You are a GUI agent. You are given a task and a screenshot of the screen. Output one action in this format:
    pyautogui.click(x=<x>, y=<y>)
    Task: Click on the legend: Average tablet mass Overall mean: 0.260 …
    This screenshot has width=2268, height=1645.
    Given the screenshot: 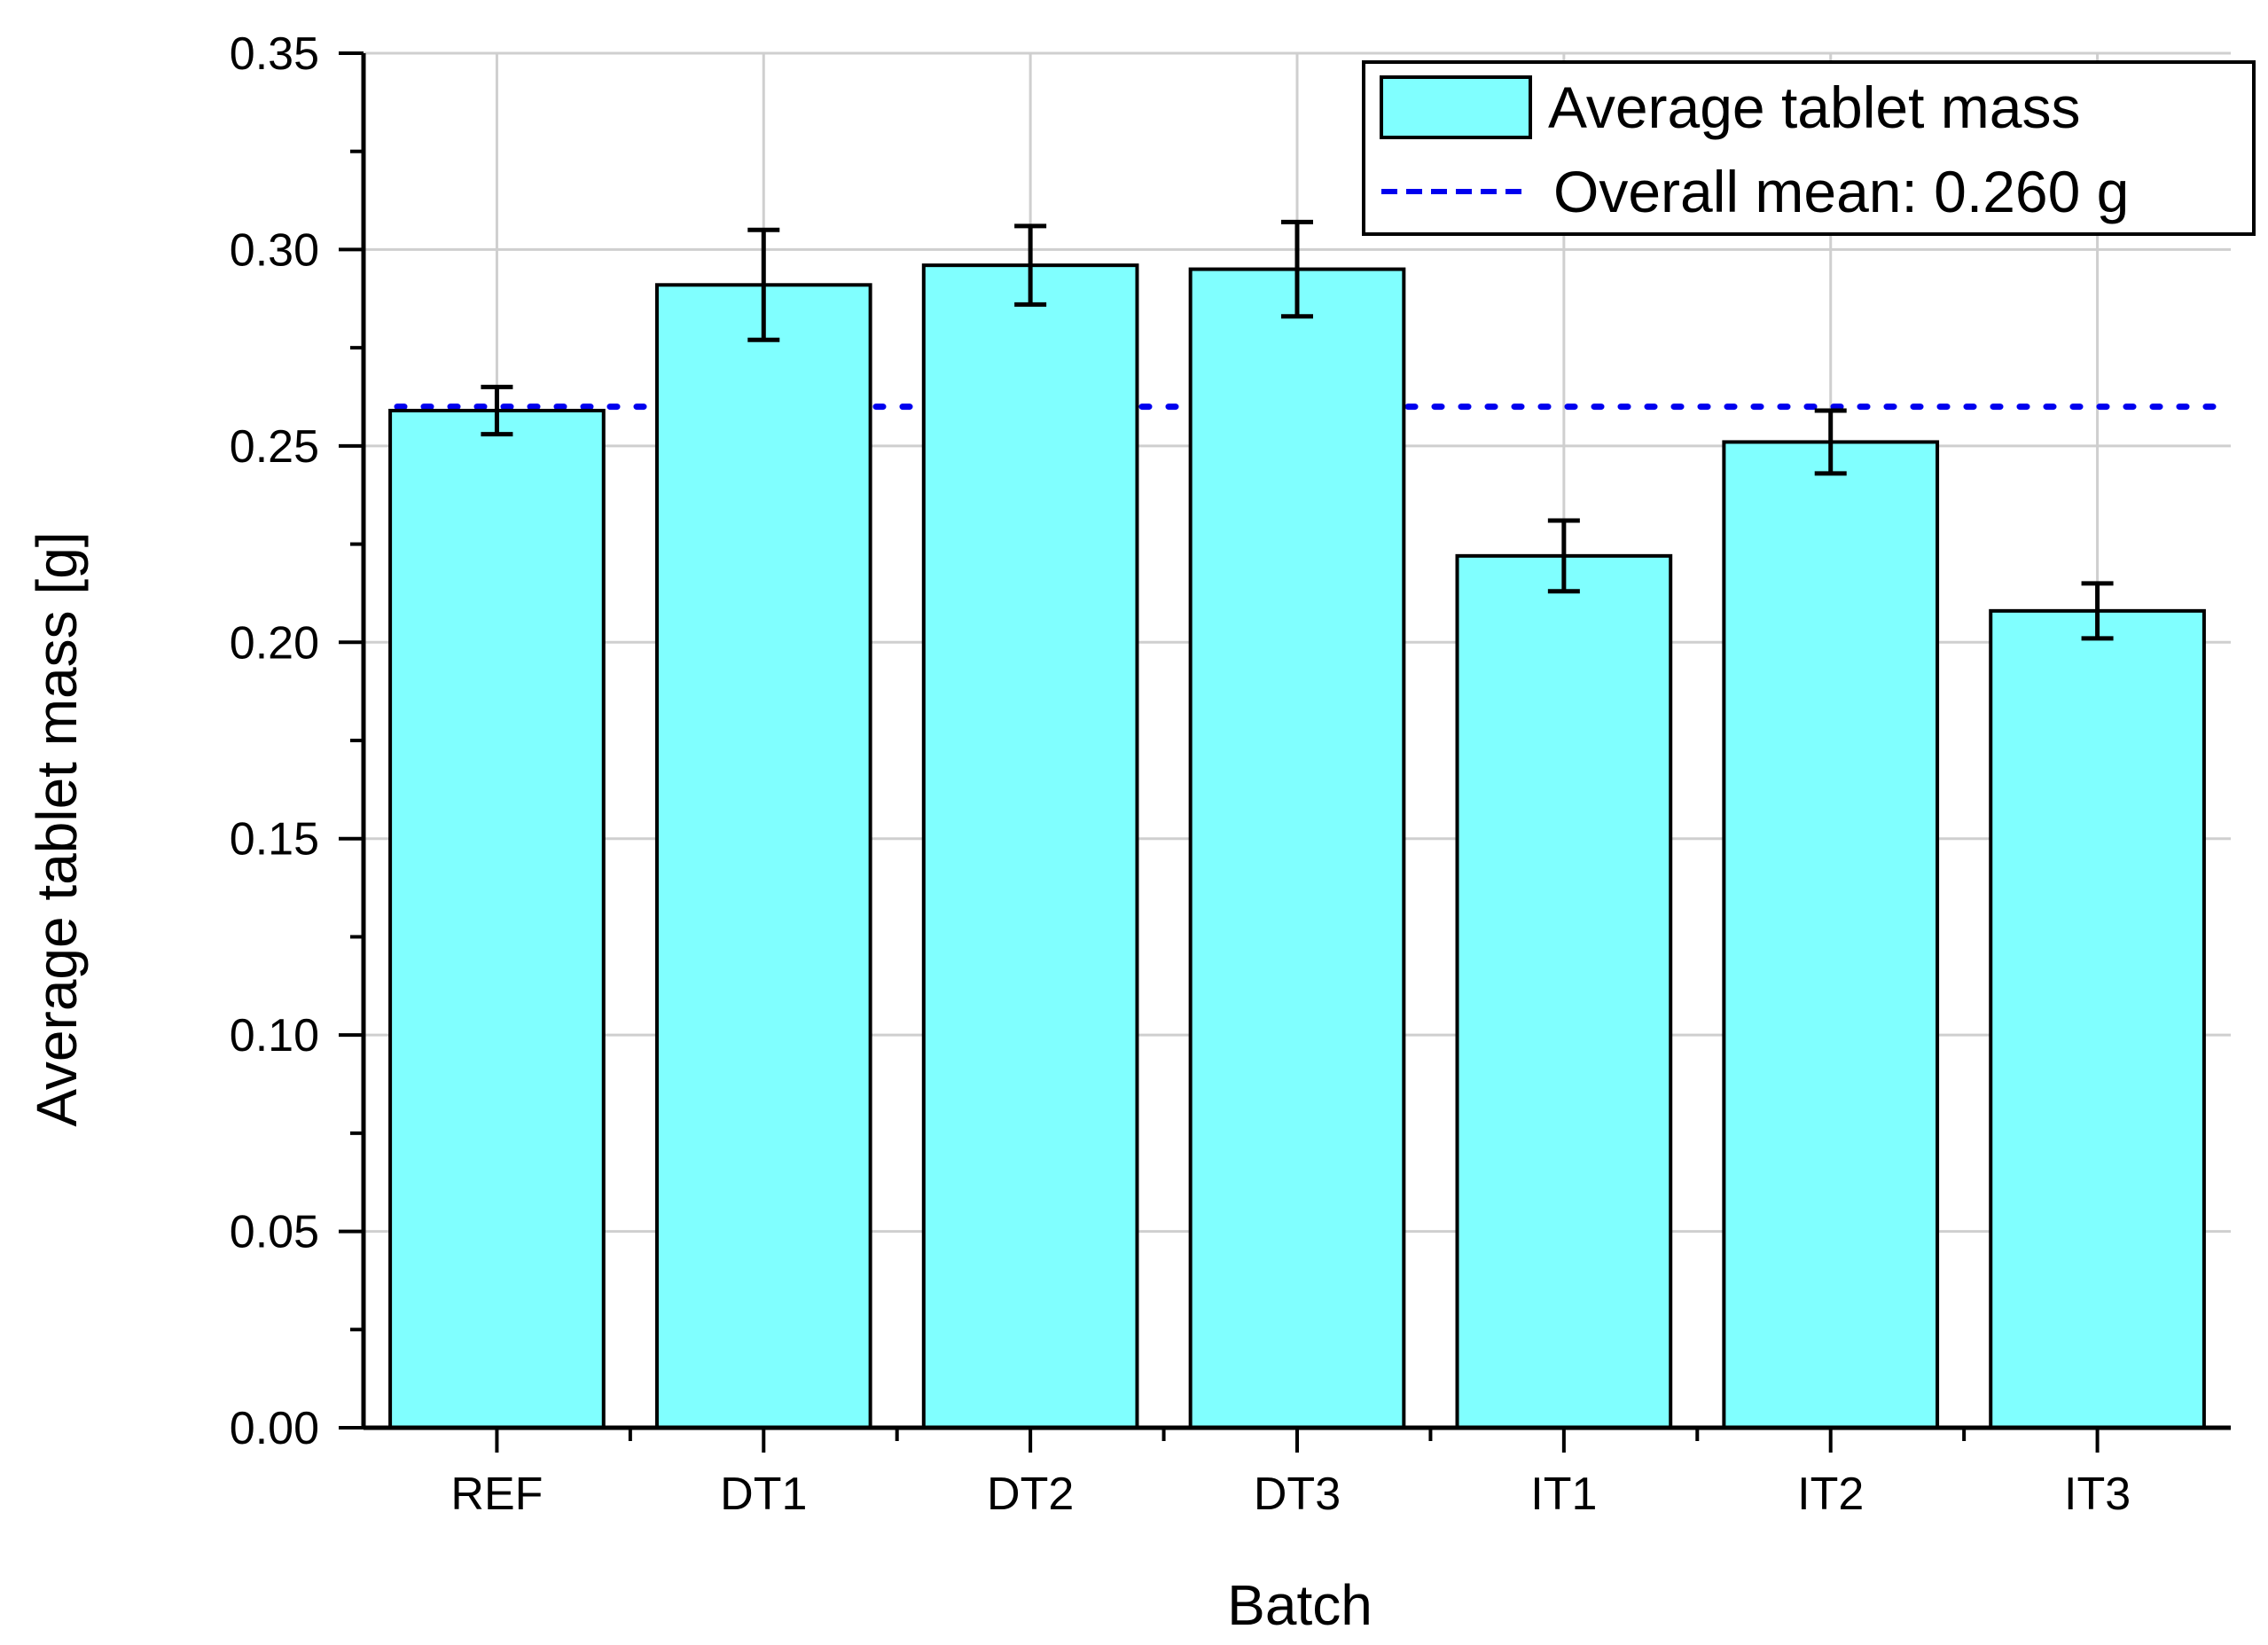 What is the action you would take?
    pyautogui.click(x=1809, y=148)
    